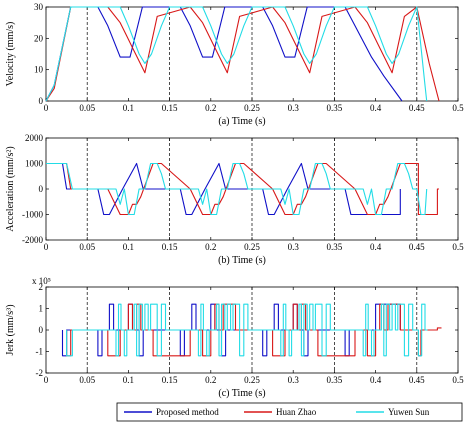 The height and width of the screenshot is (428, 474). I want to click on y-tick-label: -1000, so click(32, 215).